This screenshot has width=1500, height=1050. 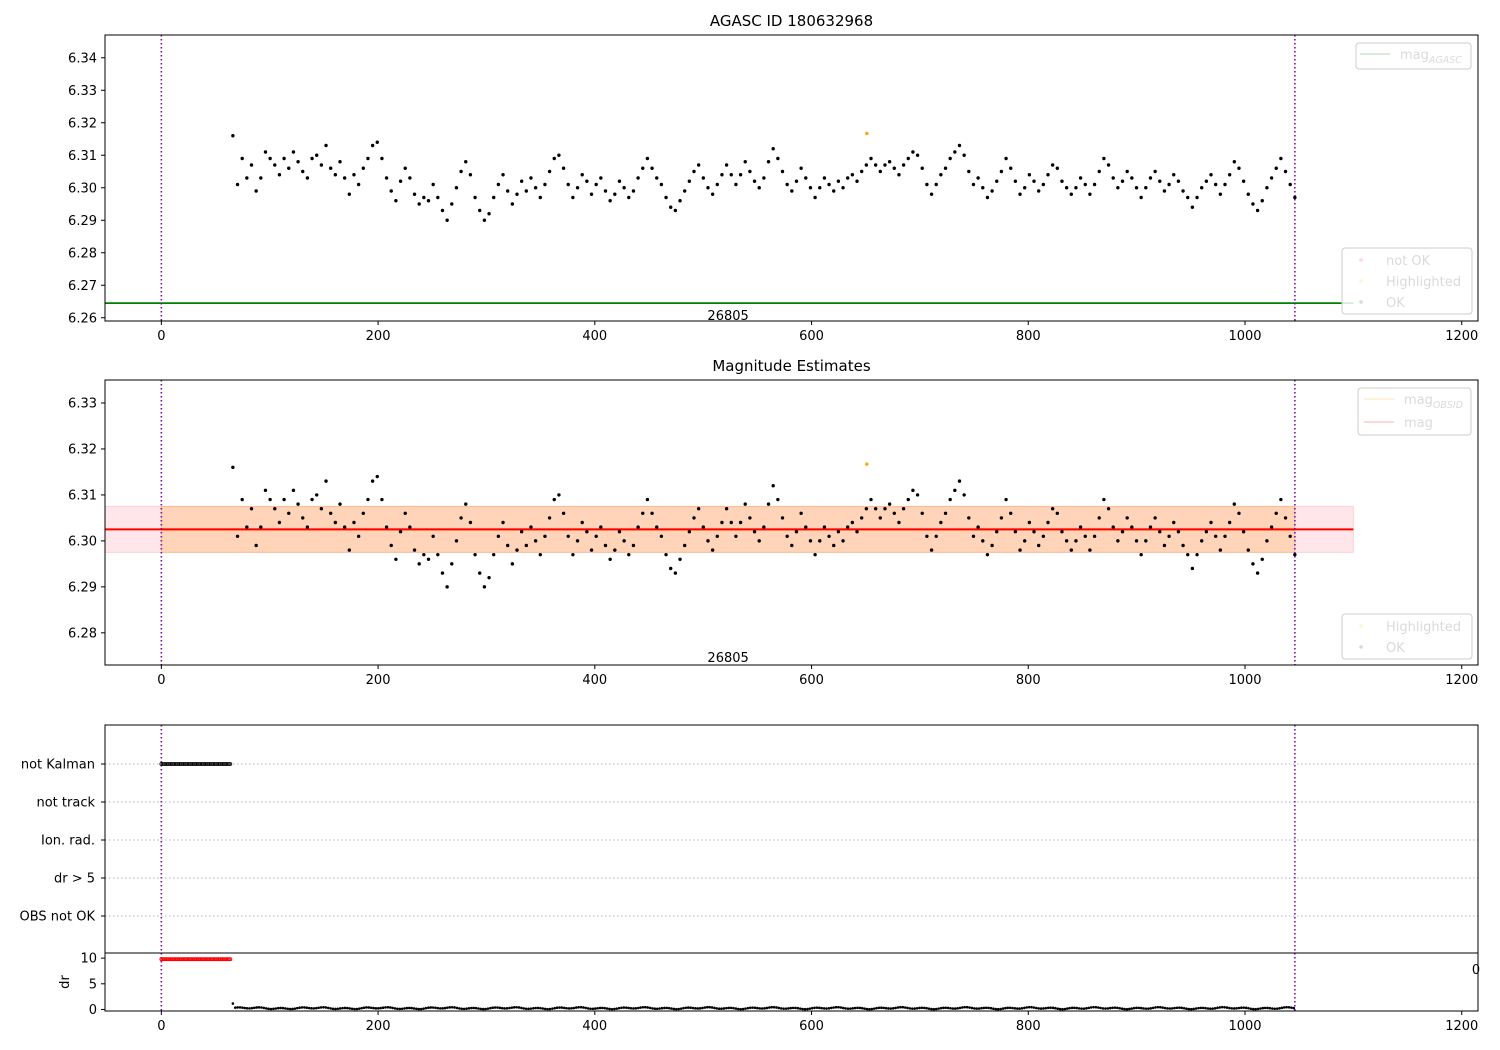 I want to click on x-tick-label: 1200, so click(x=1461, y=680).